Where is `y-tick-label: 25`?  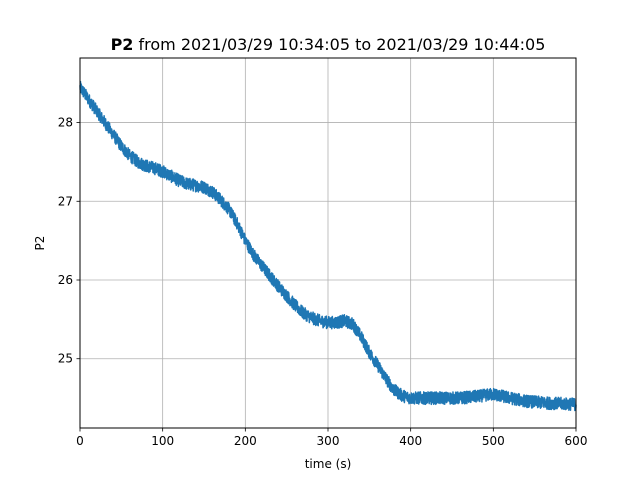
y-tick-label: 25 is located at coordinates (65, 359).